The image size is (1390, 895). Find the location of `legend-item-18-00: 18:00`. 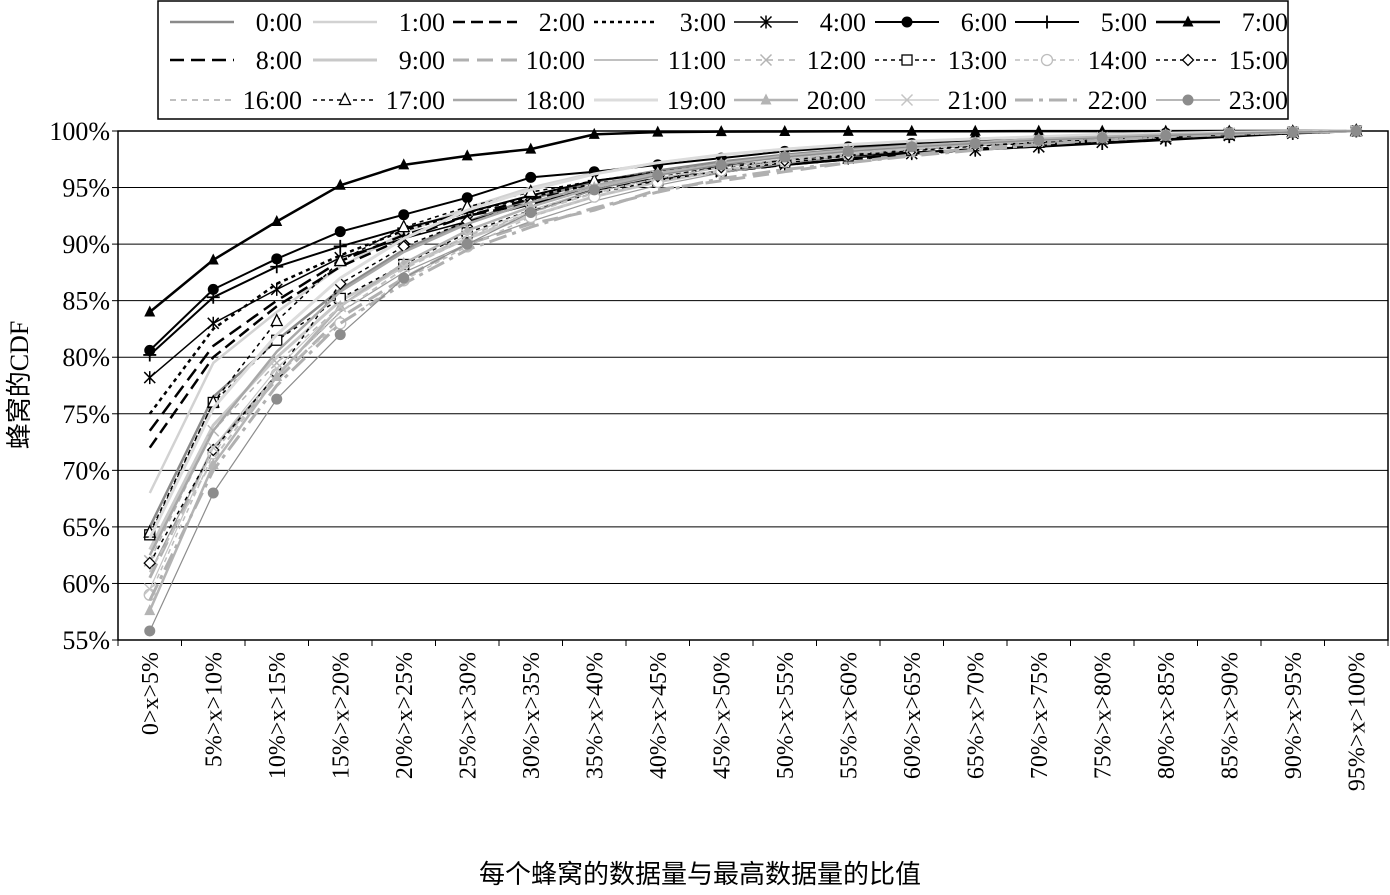

legend-item-18-00: 18:00 is located at coordinates (519, 100).